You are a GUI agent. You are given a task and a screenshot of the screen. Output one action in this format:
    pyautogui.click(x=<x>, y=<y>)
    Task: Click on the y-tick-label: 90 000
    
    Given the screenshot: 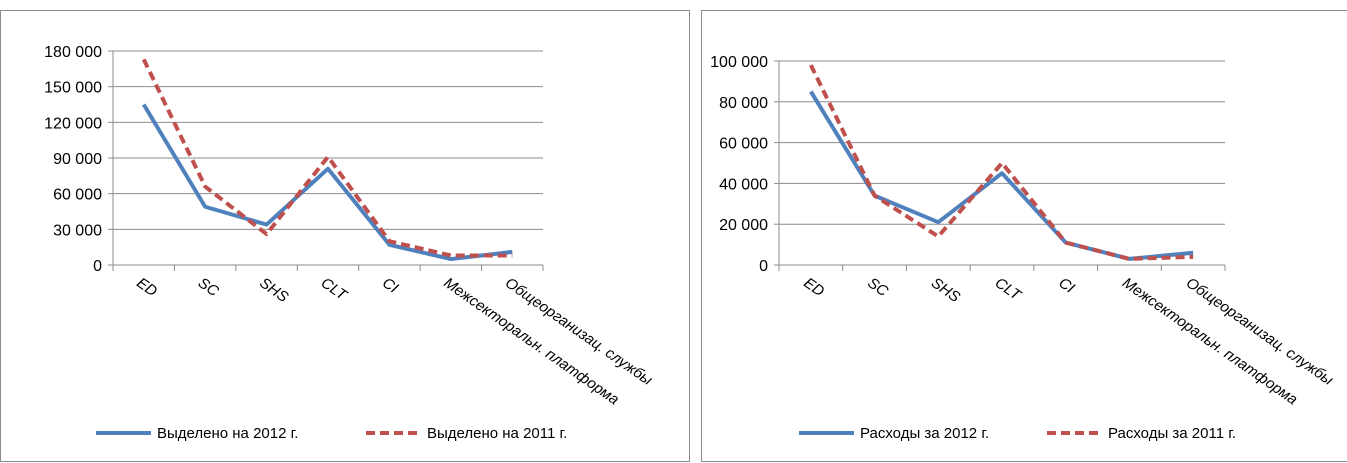 What is the action you would take?
    pyautogui.click(x=77, y=159)
    